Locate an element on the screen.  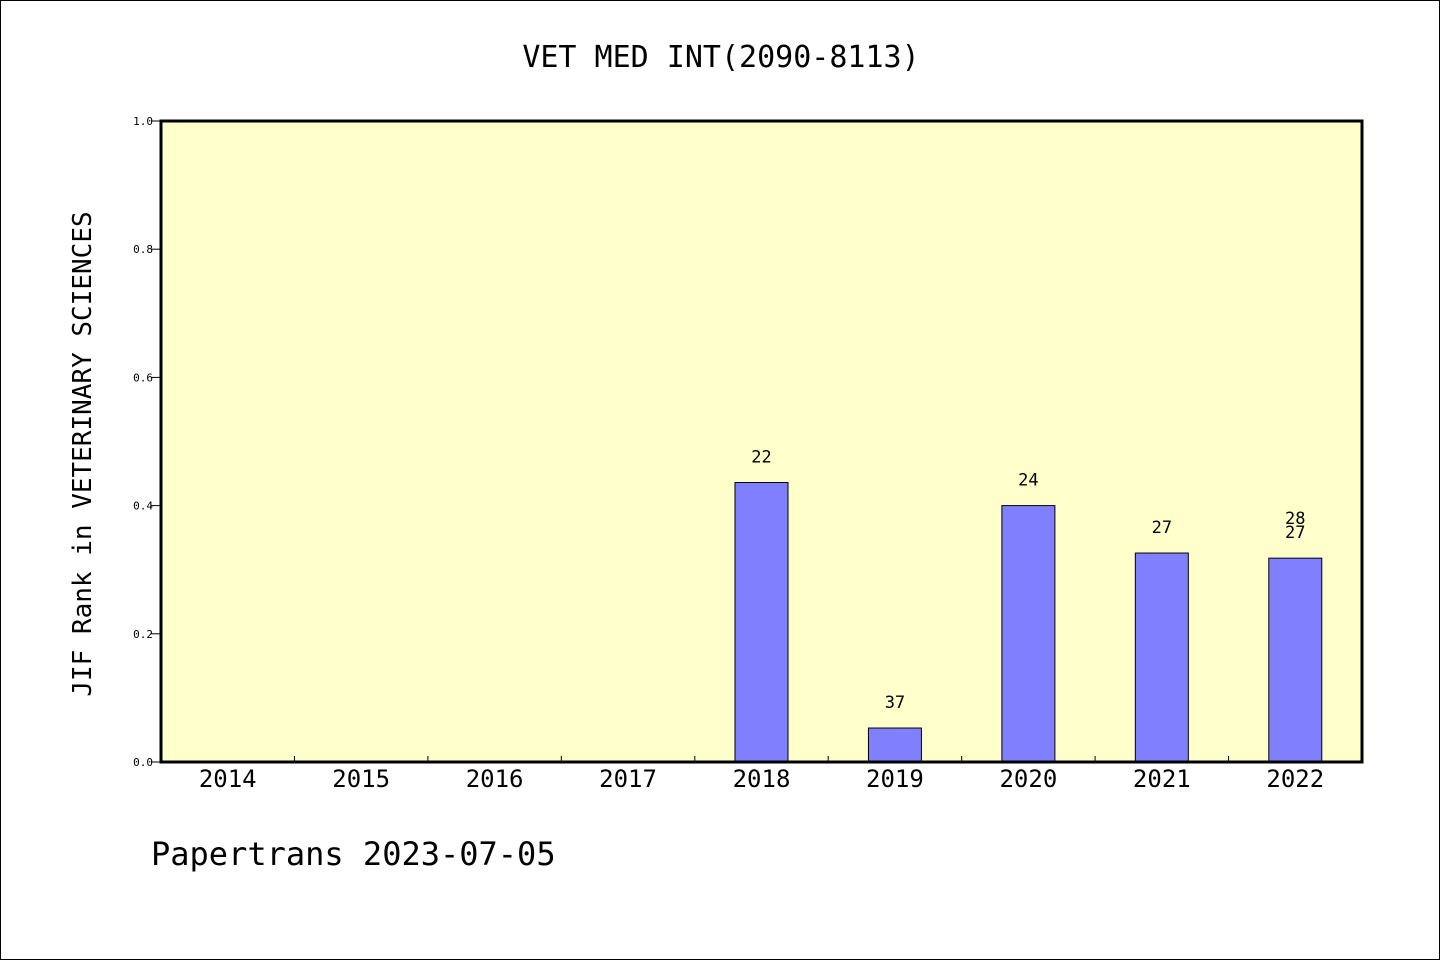
x-tick-label: 2014 is located at coordinates (228, 779).